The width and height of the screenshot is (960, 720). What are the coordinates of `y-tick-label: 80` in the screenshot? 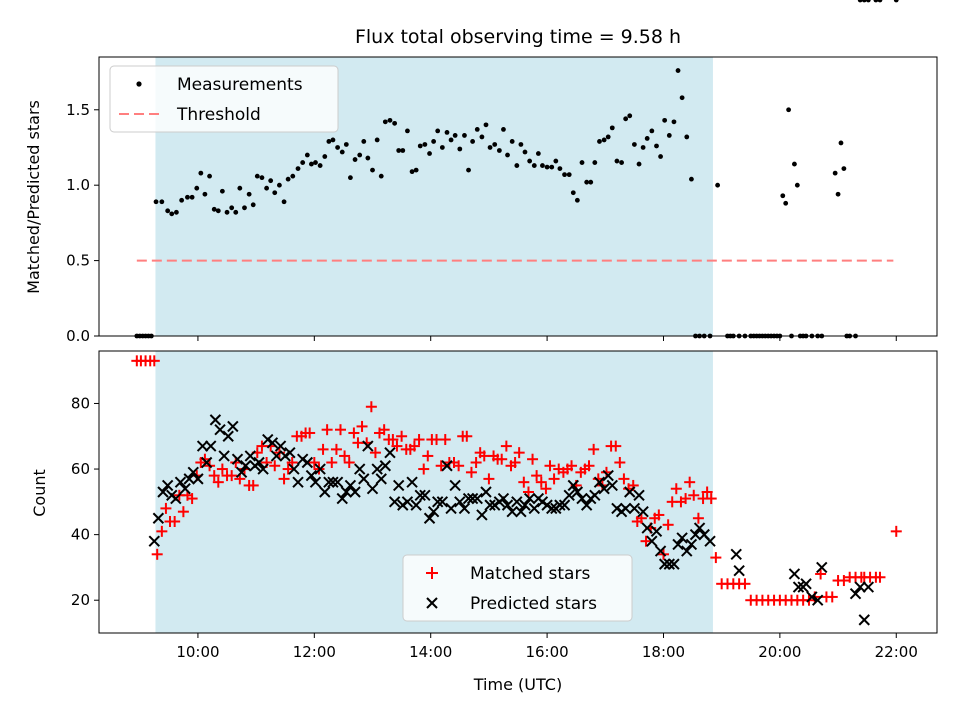 It's located at (80, 403).